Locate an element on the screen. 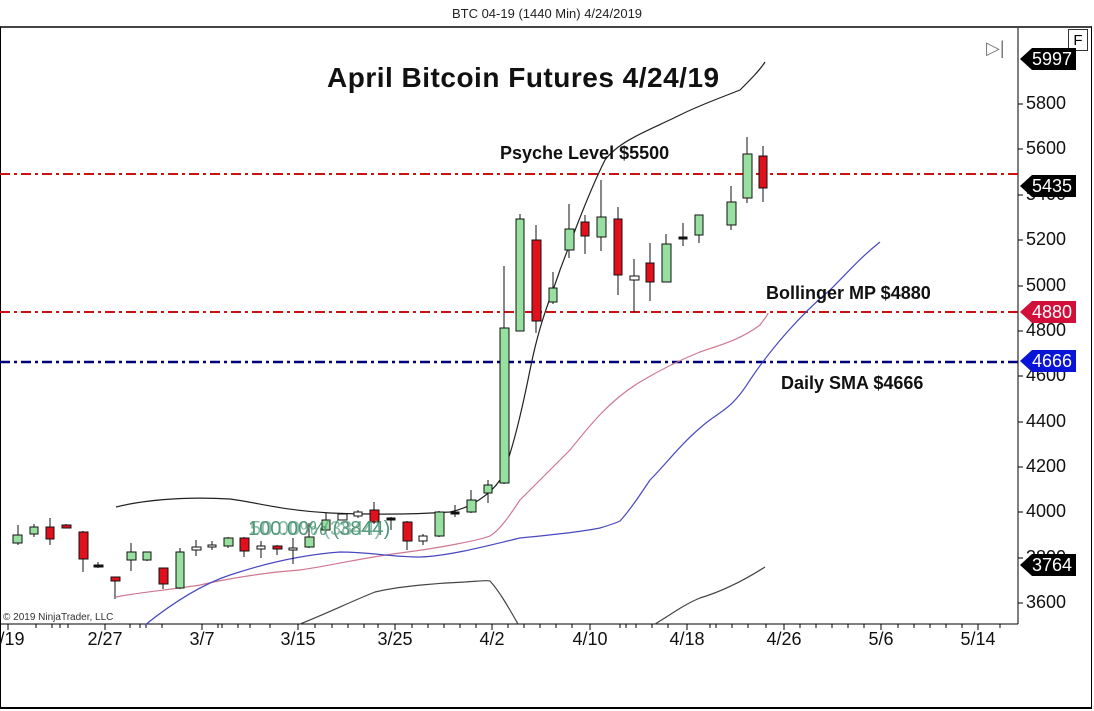  y-tick-4200: 4200 is located at coordinates (1046, 466).